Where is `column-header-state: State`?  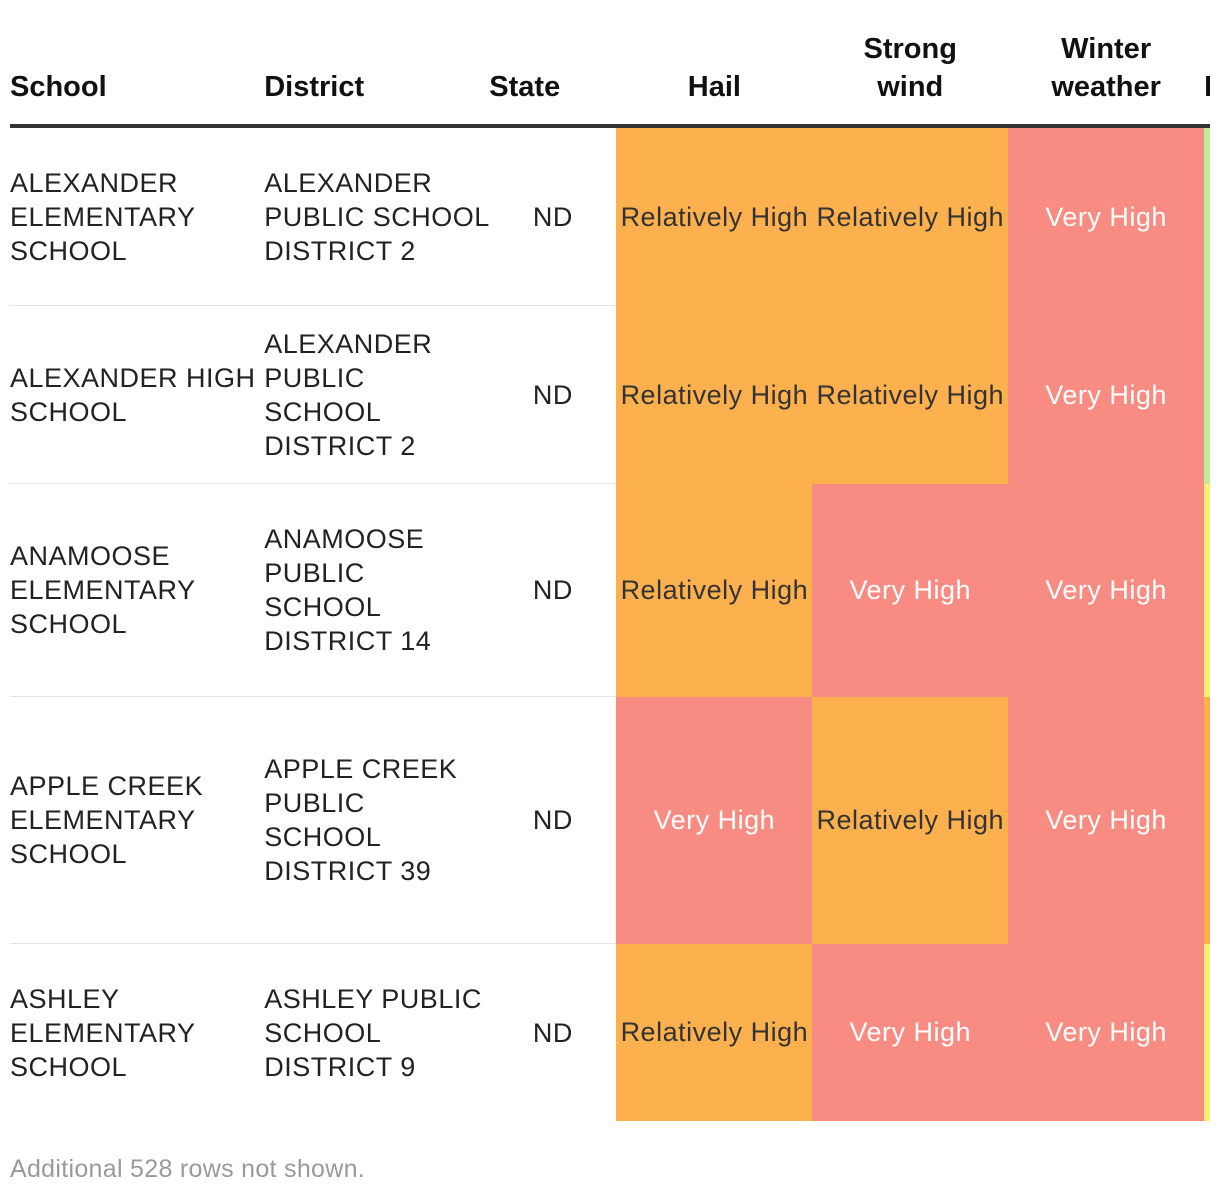
column-header-state: State is located at coordinates (553, 79).